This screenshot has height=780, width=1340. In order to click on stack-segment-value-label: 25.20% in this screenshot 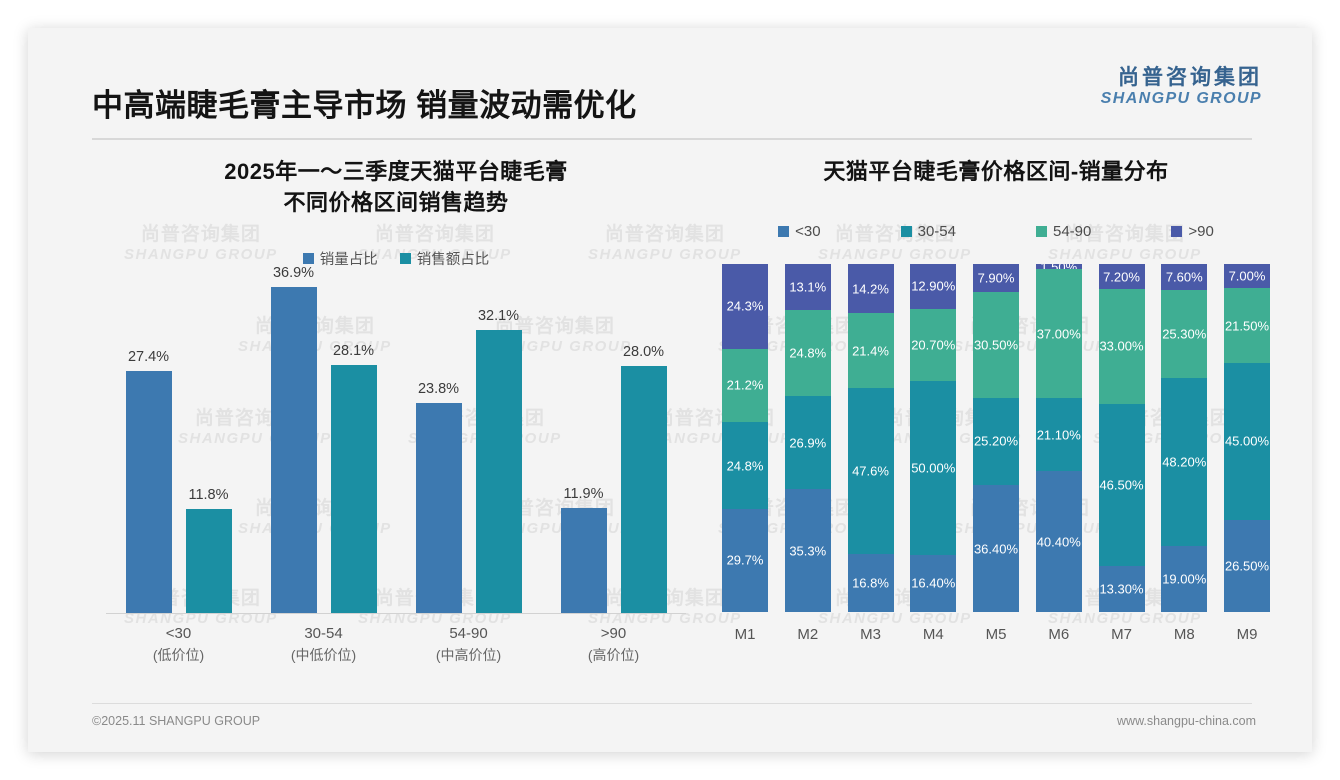, I will do `click(996, 441)`.